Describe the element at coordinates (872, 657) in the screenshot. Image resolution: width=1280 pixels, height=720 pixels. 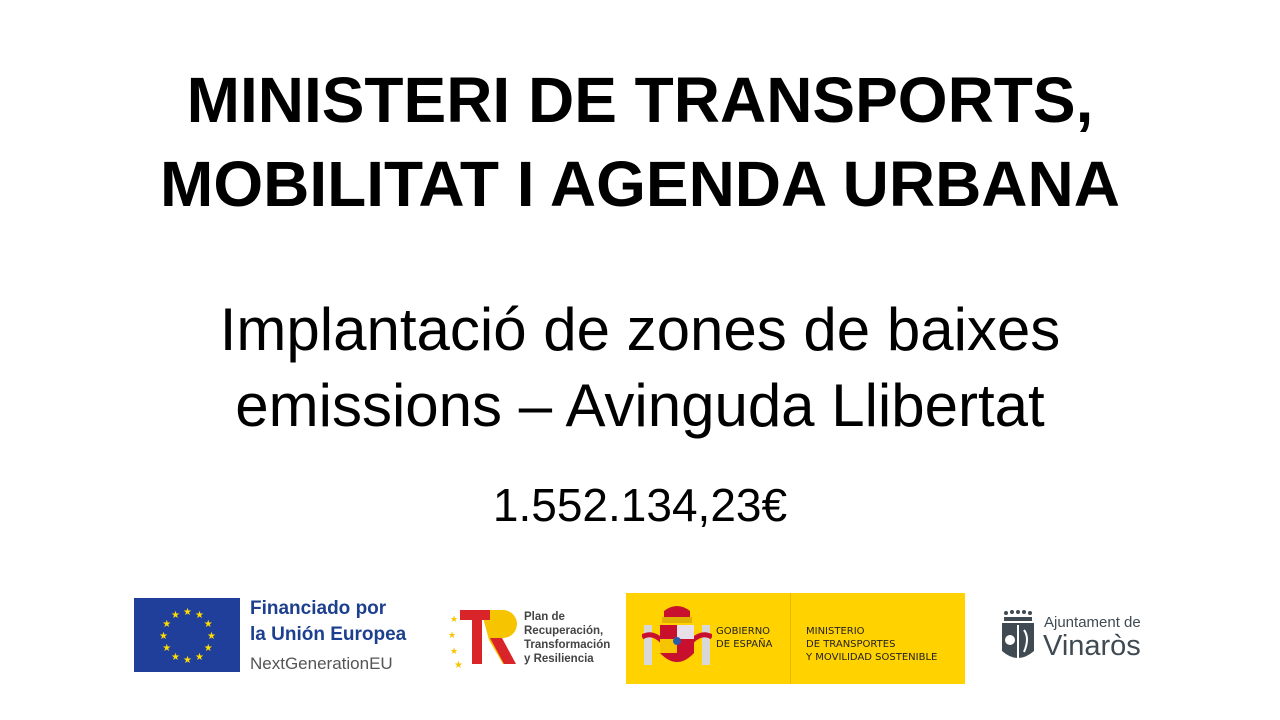
I see `ministerio-line-3: Y MOVILIDAD SOSTENIBLE` at that location.